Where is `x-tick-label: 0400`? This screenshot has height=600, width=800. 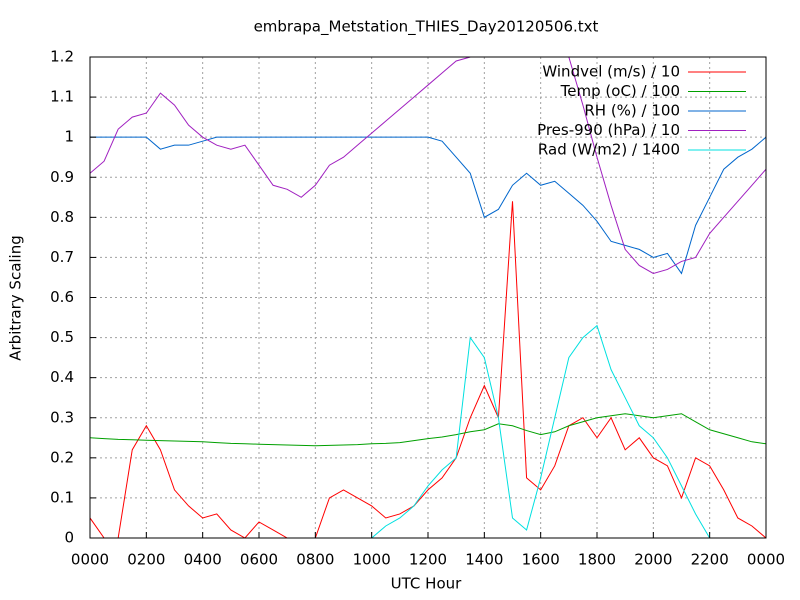 x-tick-label: 0400 is located at coordinates (203, 560).